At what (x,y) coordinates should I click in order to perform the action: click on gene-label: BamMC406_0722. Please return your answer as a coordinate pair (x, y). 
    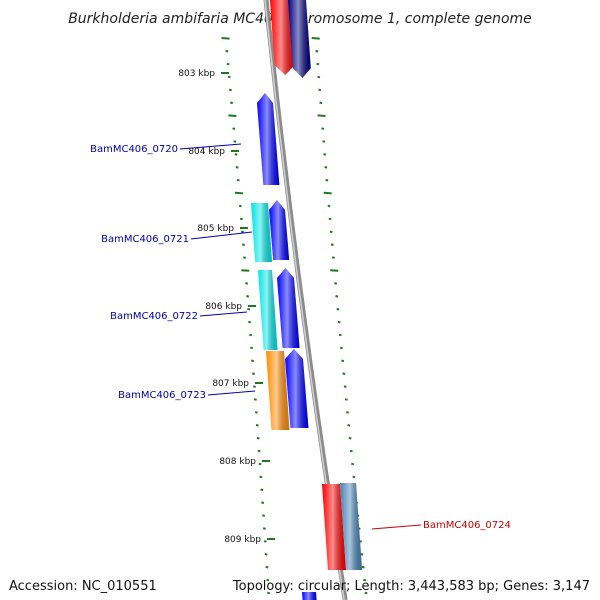
    Looking at the image, I should click on (154, 316).